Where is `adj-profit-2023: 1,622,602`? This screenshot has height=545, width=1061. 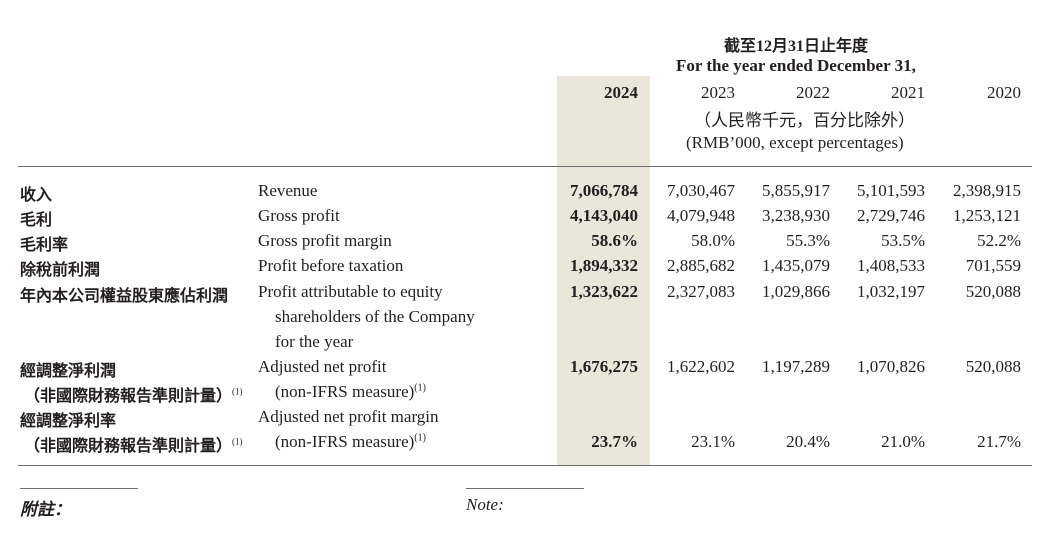 adj-profit-2023: 1,622,602 is located at coordinates (701, 366).